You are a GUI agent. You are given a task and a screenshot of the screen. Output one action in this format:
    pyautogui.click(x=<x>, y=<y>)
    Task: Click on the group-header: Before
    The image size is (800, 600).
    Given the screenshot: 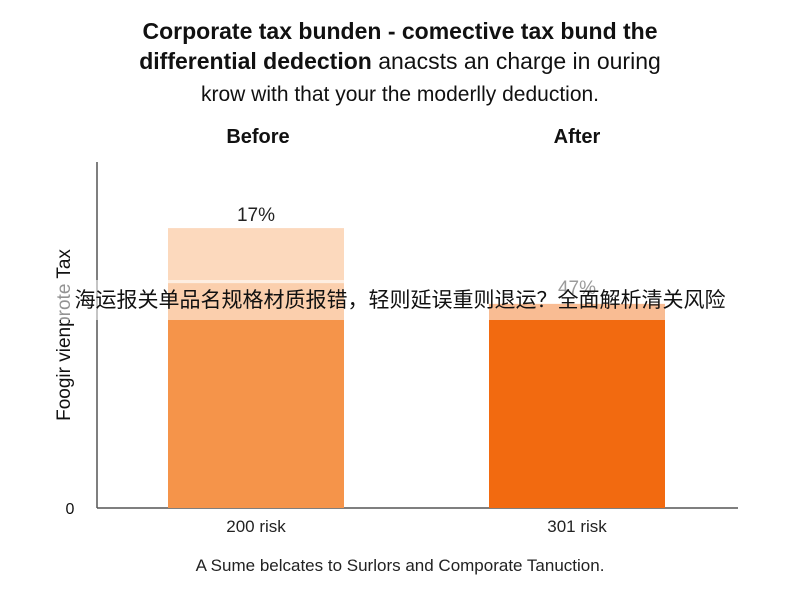 What is the action you would take?
    pyautogui.click(x=257, y=137)
    